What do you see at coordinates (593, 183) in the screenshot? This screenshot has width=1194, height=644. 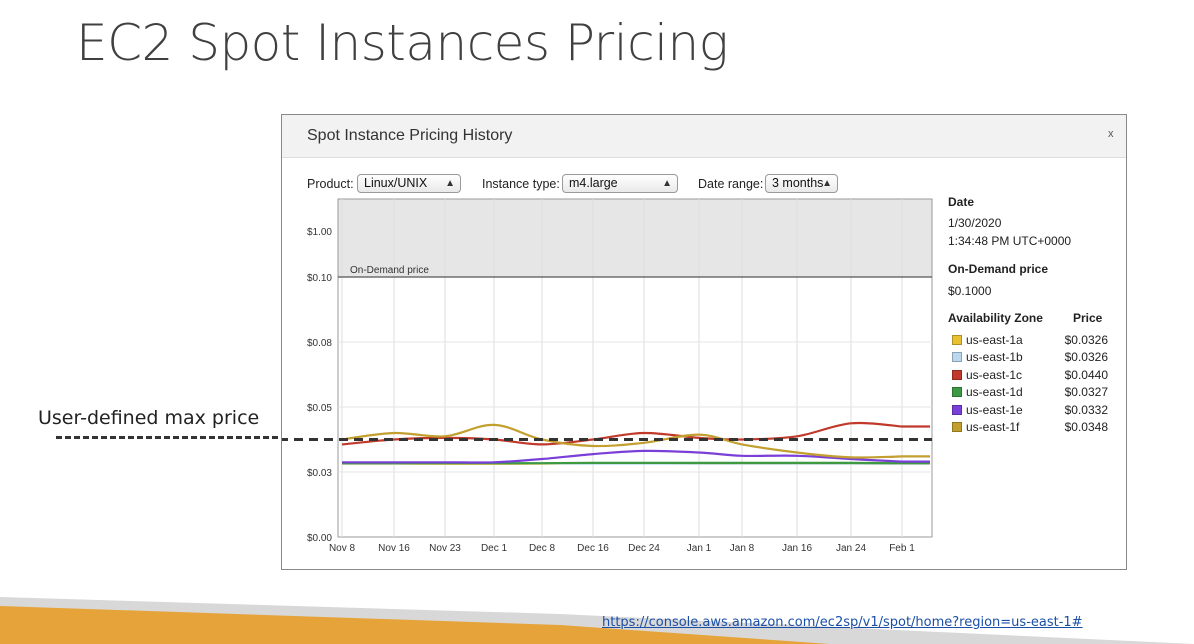 I see `instance-type-select-value: m4.large` at bounding box center [593, 183].